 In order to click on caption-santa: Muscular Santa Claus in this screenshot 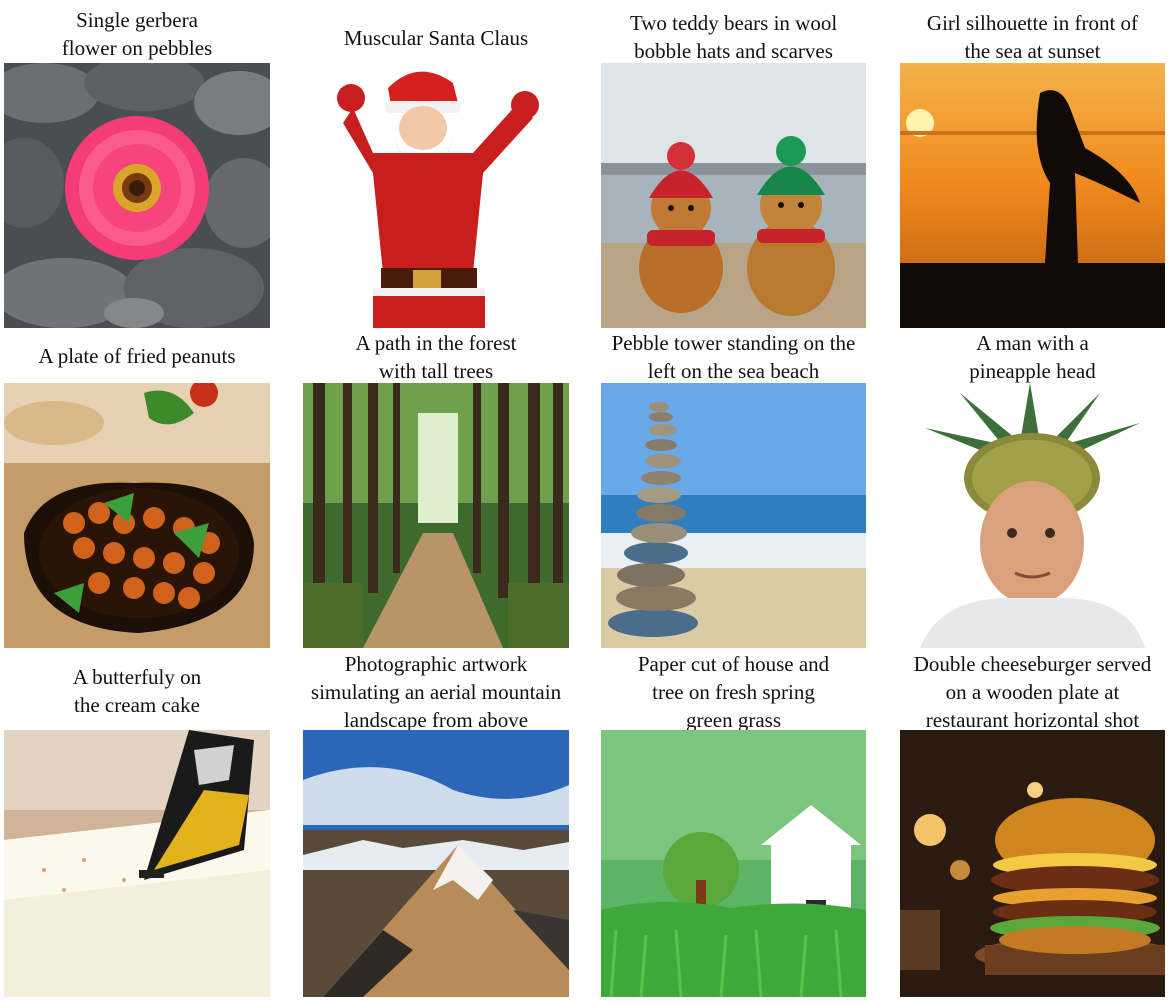, I will do `click(436, 38)`.